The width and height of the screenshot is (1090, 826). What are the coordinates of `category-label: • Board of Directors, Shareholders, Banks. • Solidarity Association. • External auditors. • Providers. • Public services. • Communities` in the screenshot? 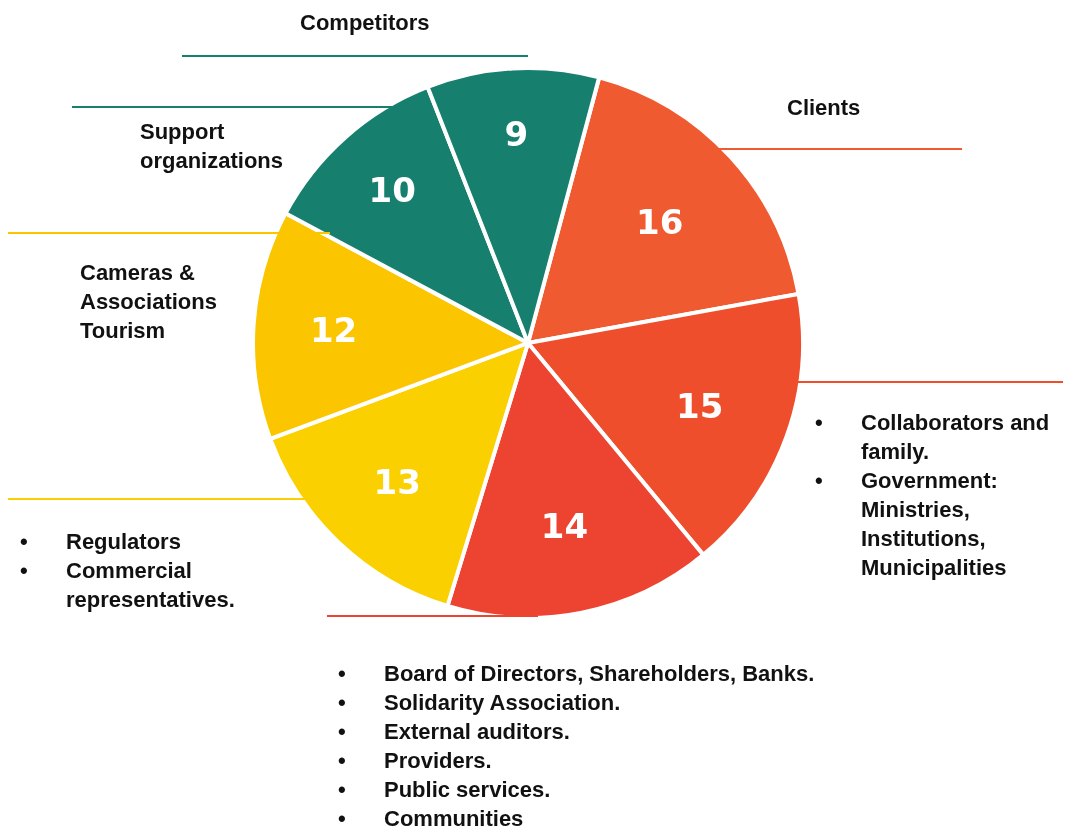 It's located at (576, 743).